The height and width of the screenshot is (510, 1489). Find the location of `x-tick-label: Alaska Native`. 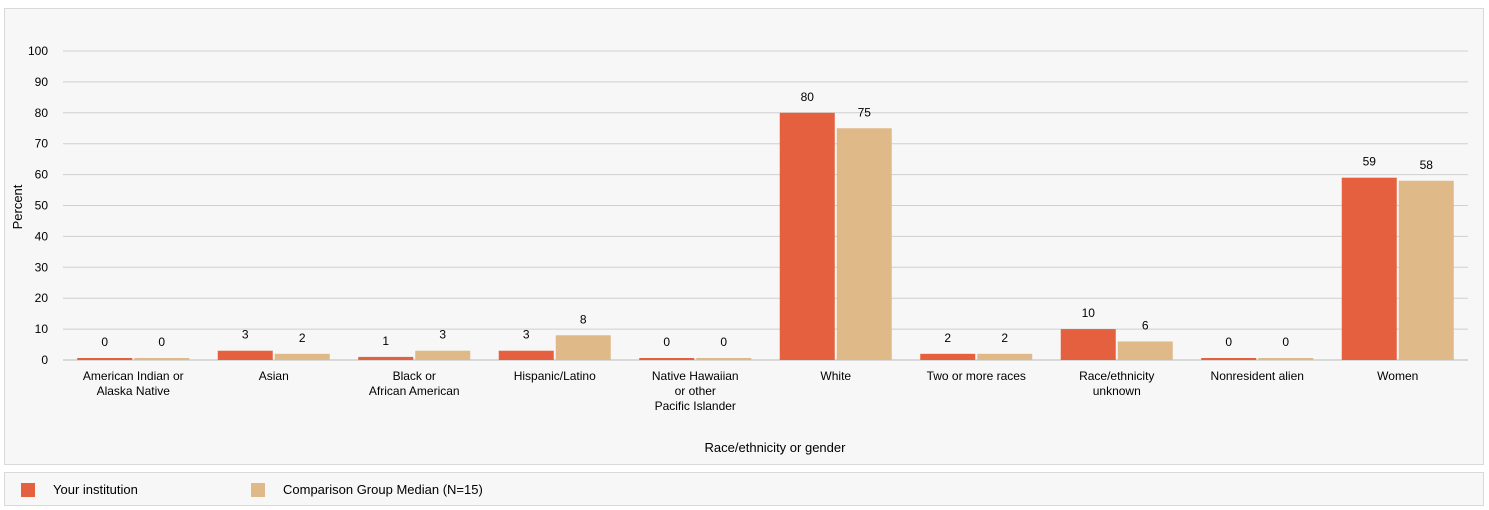

x-tick-label: Alaska Native is located at coordinates (134, 391).